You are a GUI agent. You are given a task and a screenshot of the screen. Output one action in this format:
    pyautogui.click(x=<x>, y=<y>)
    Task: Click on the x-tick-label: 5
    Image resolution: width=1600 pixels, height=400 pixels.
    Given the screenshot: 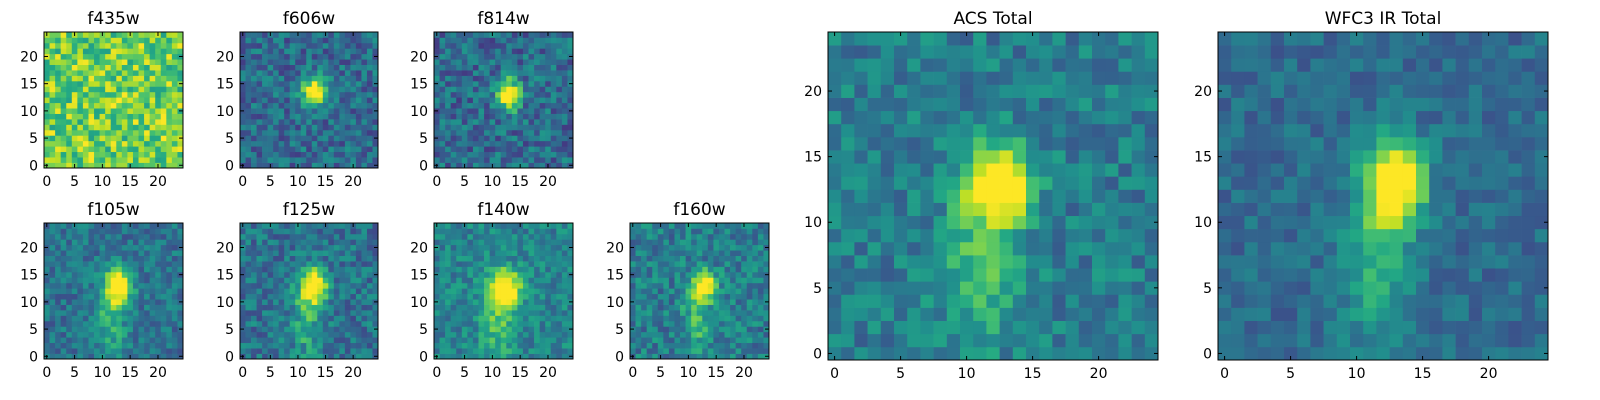 What is the action you would take?
    pyautogui.click(x=74, y=182)
    